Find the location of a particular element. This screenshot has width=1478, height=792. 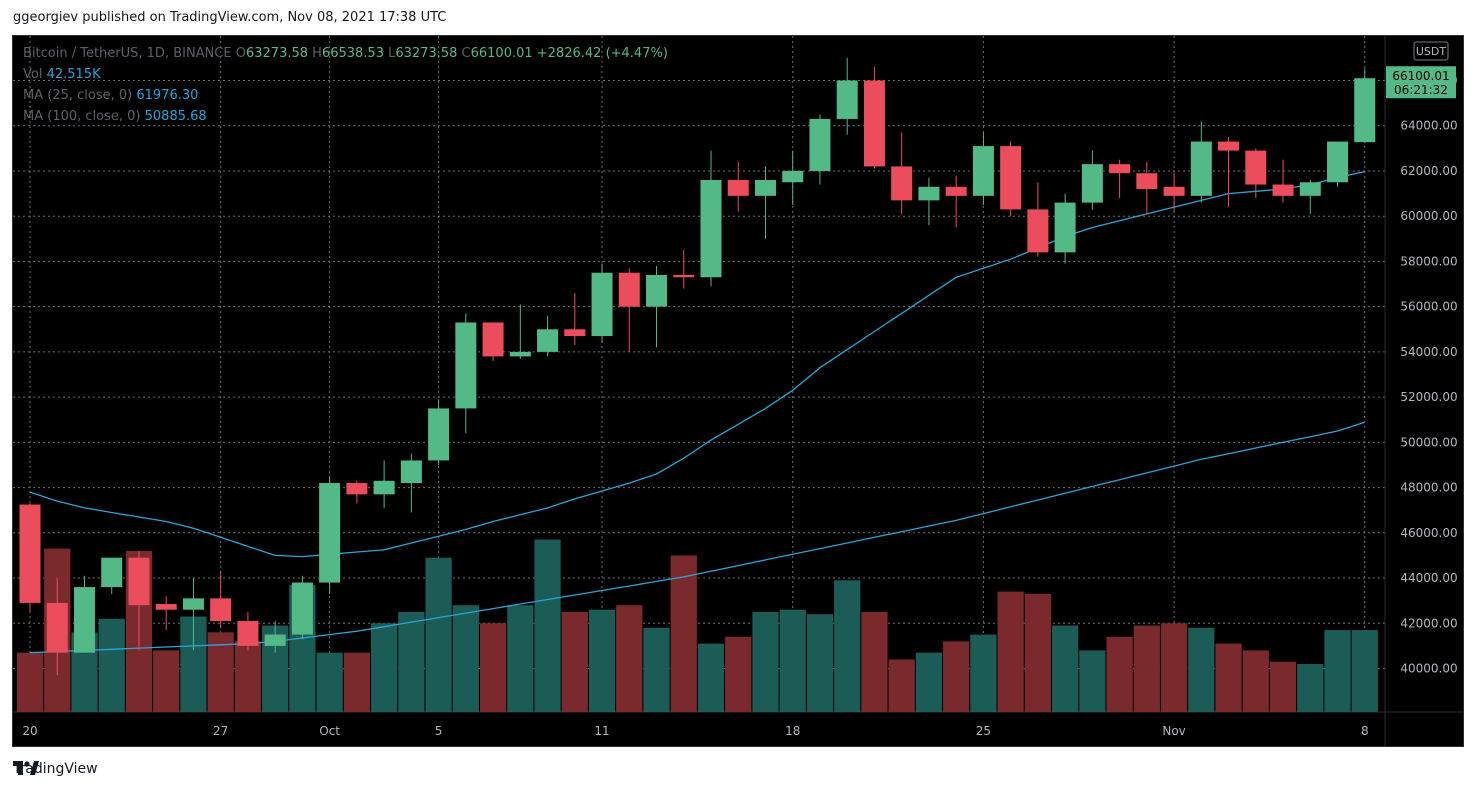

legend-high: 66538.53 is located at coordinates (352, 53).